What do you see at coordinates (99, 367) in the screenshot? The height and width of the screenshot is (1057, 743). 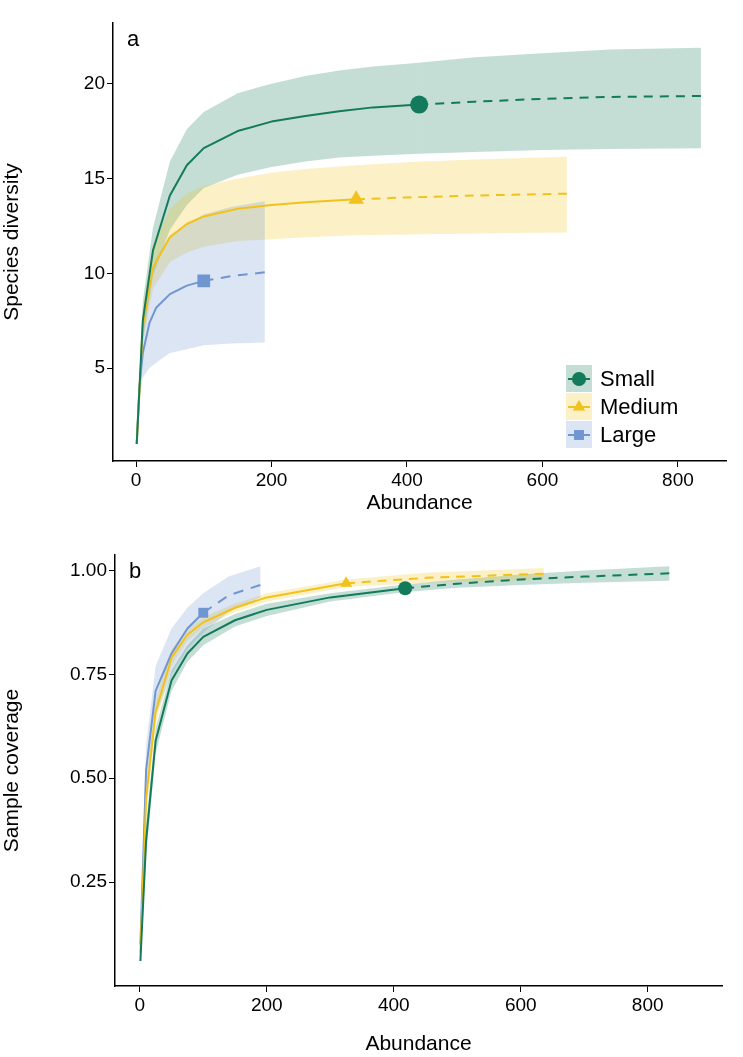 I see `y-tick-label: 5` at bounding box center [99, 367].